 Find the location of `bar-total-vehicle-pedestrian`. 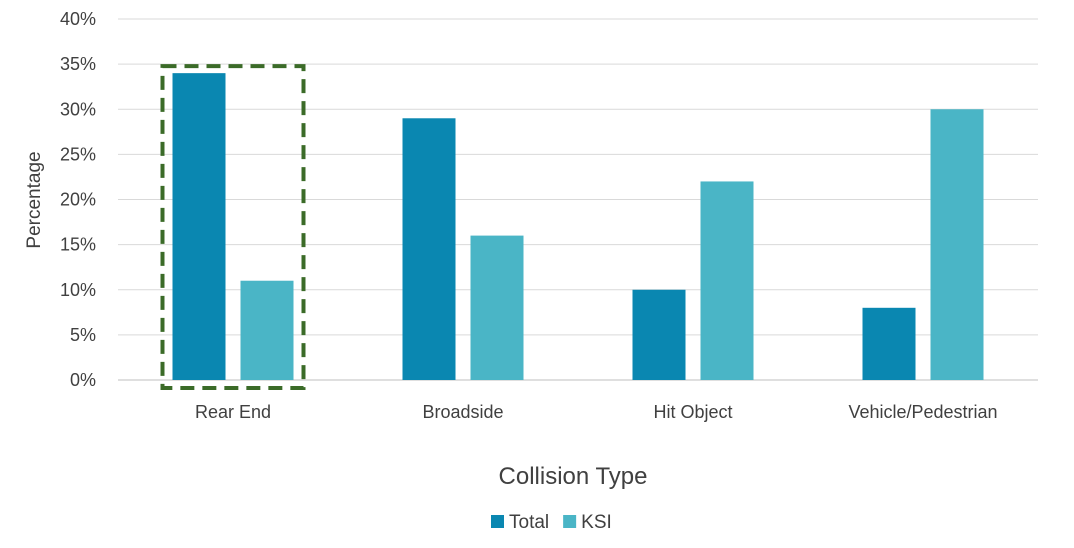

bar-total-vehicle-pedestrian is located at coordinates (889, 343).